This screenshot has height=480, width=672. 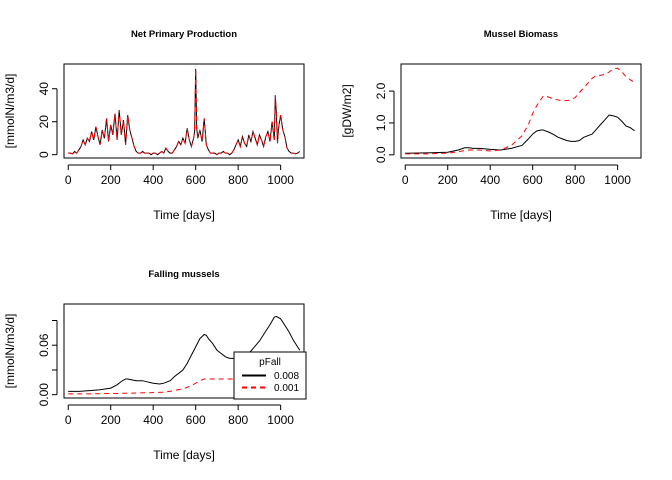 I want to click on y-axis-label: [gDW/m2], so click(x=347, y=110).